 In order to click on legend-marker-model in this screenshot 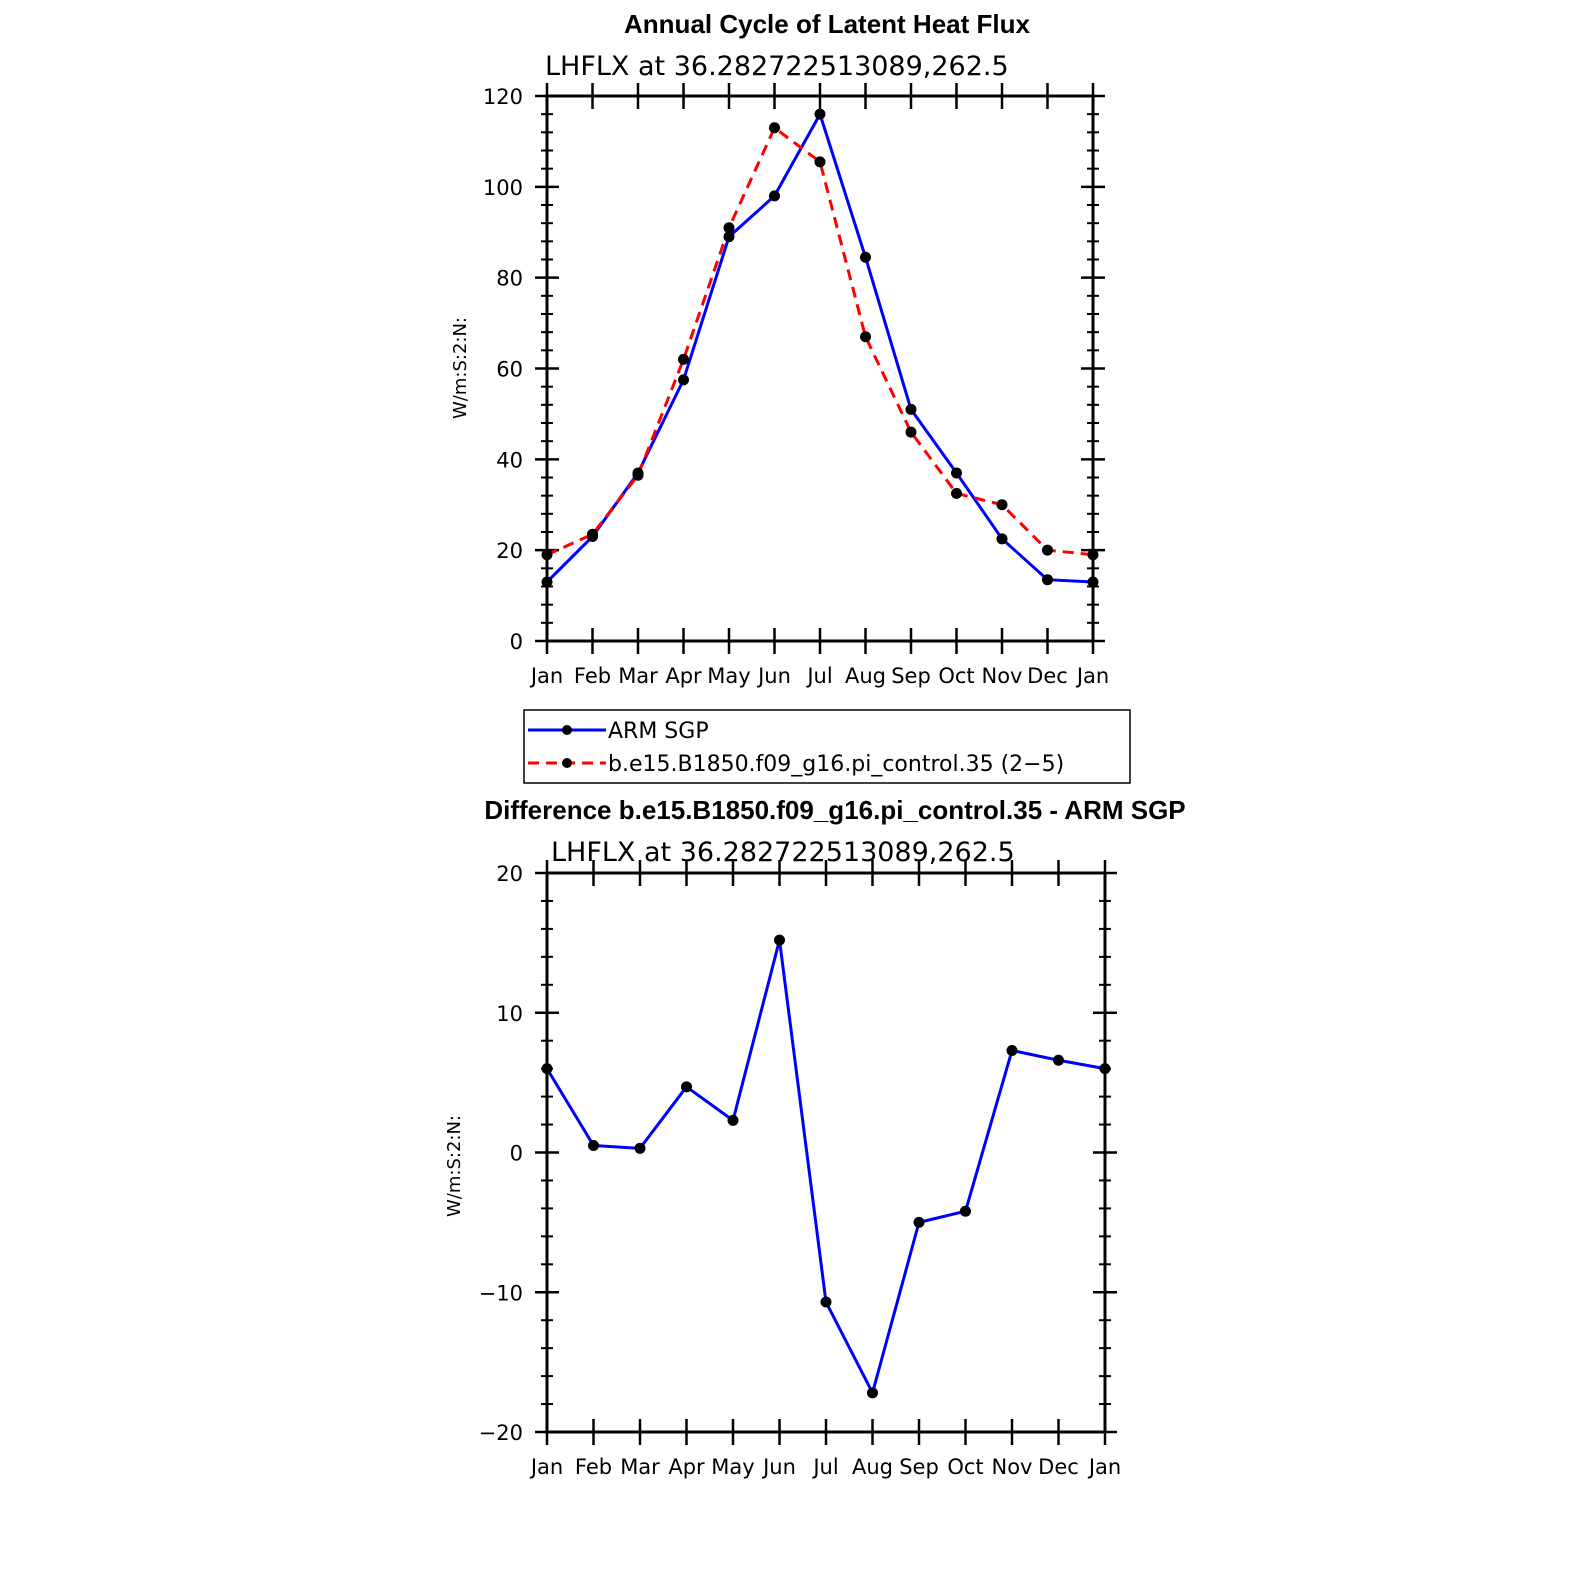, I will do `click(567, 763)`.